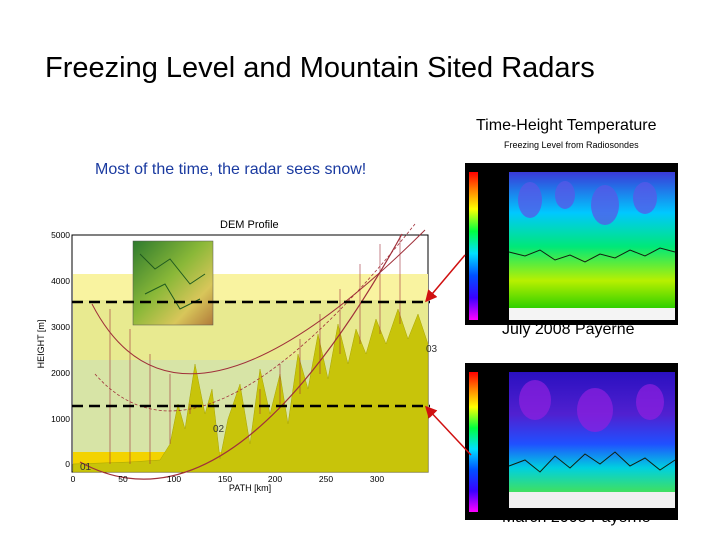  I want to click on july-colorbar, so click(473, 246).